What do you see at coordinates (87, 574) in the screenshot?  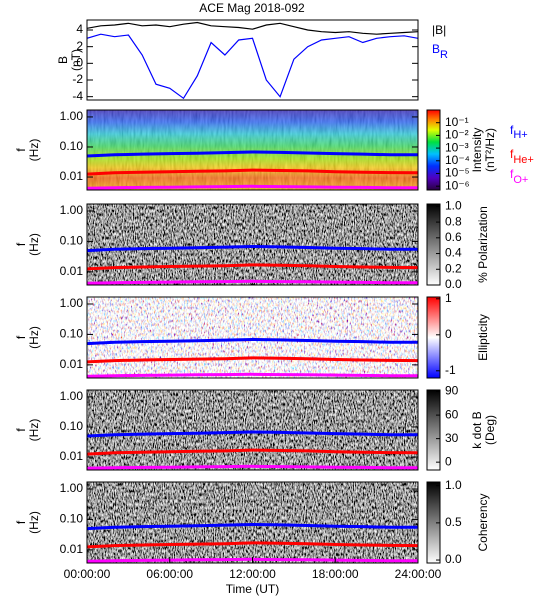 I see `x-tick-label: 00:00:00` at bounding box center [87, 574].